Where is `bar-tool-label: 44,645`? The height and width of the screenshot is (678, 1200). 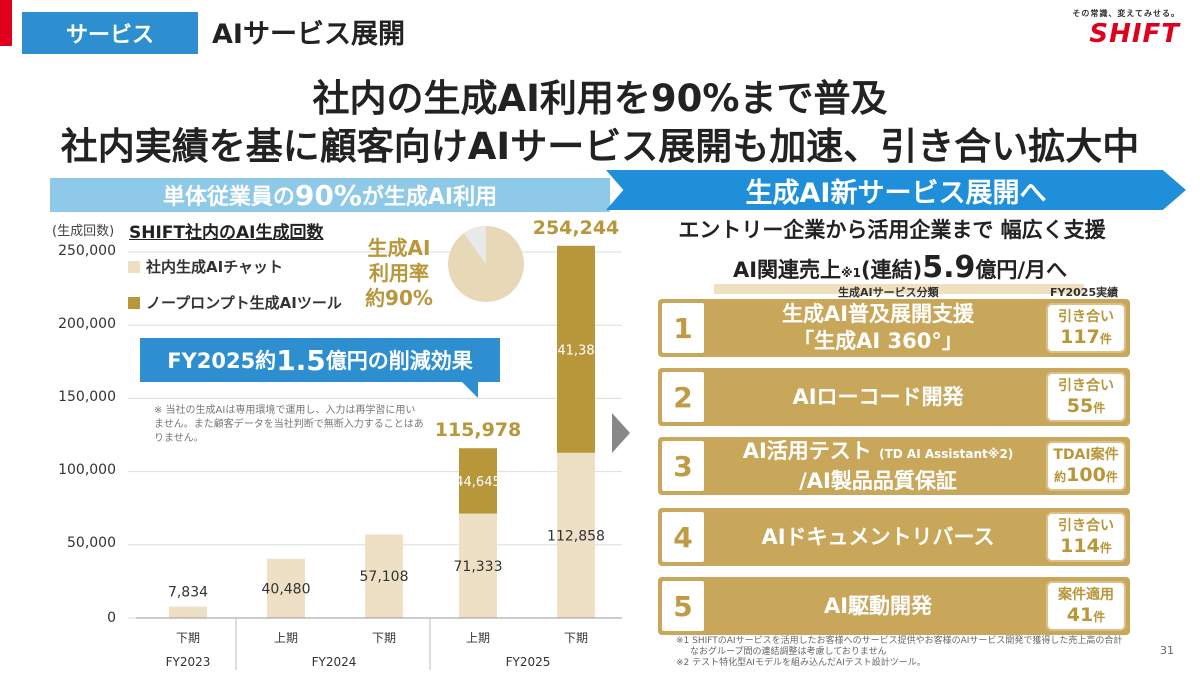
bar-tool-label: 44,645 is located at coordinates (478, 482).